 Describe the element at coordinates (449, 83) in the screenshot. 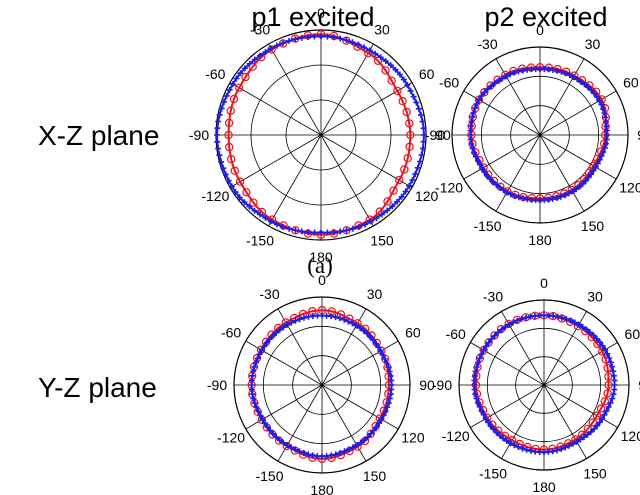

I see `angle-tick-label: -60` at that location.